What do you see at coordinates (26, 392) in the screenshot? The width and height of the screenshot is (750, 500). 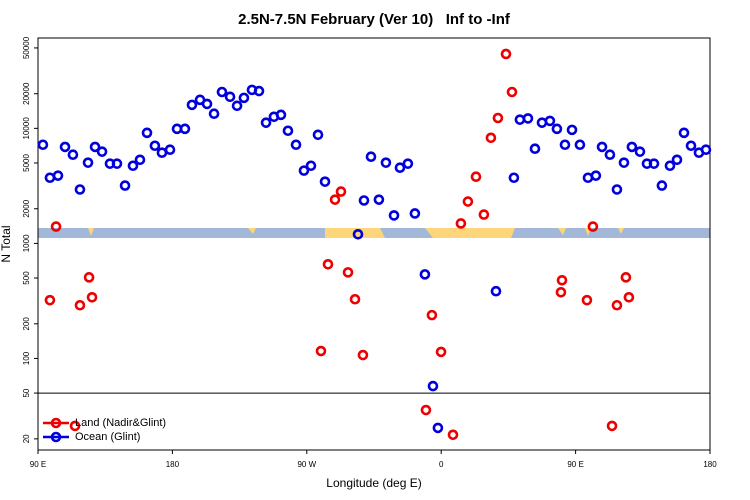 I see `y-tick-label: 50` at bounding box center [26, 392].